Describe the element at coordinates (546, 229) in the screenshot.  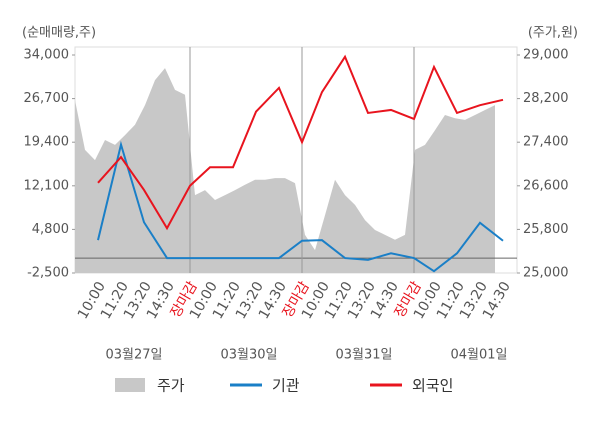
I see `y2-tick-label: 25,800` at that location.